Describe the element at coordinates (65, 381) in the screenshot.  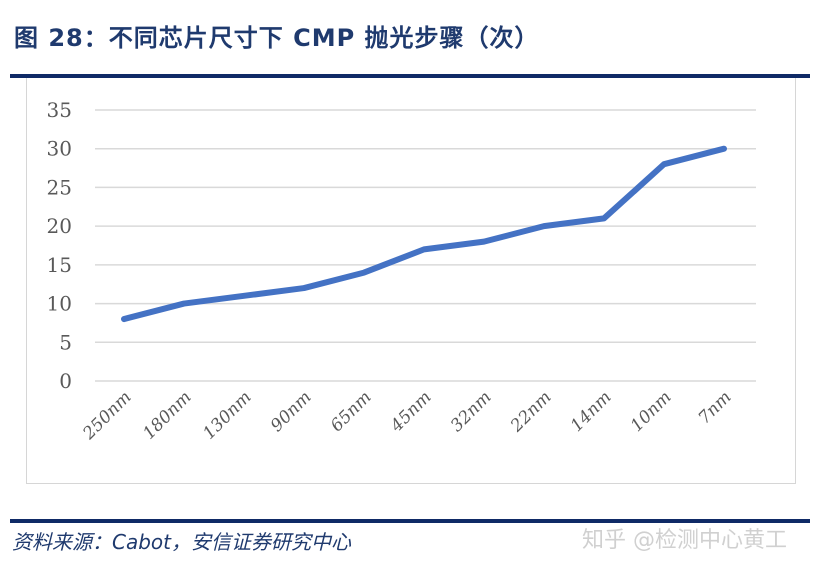
I see `y-tick-label: 0` at that location.